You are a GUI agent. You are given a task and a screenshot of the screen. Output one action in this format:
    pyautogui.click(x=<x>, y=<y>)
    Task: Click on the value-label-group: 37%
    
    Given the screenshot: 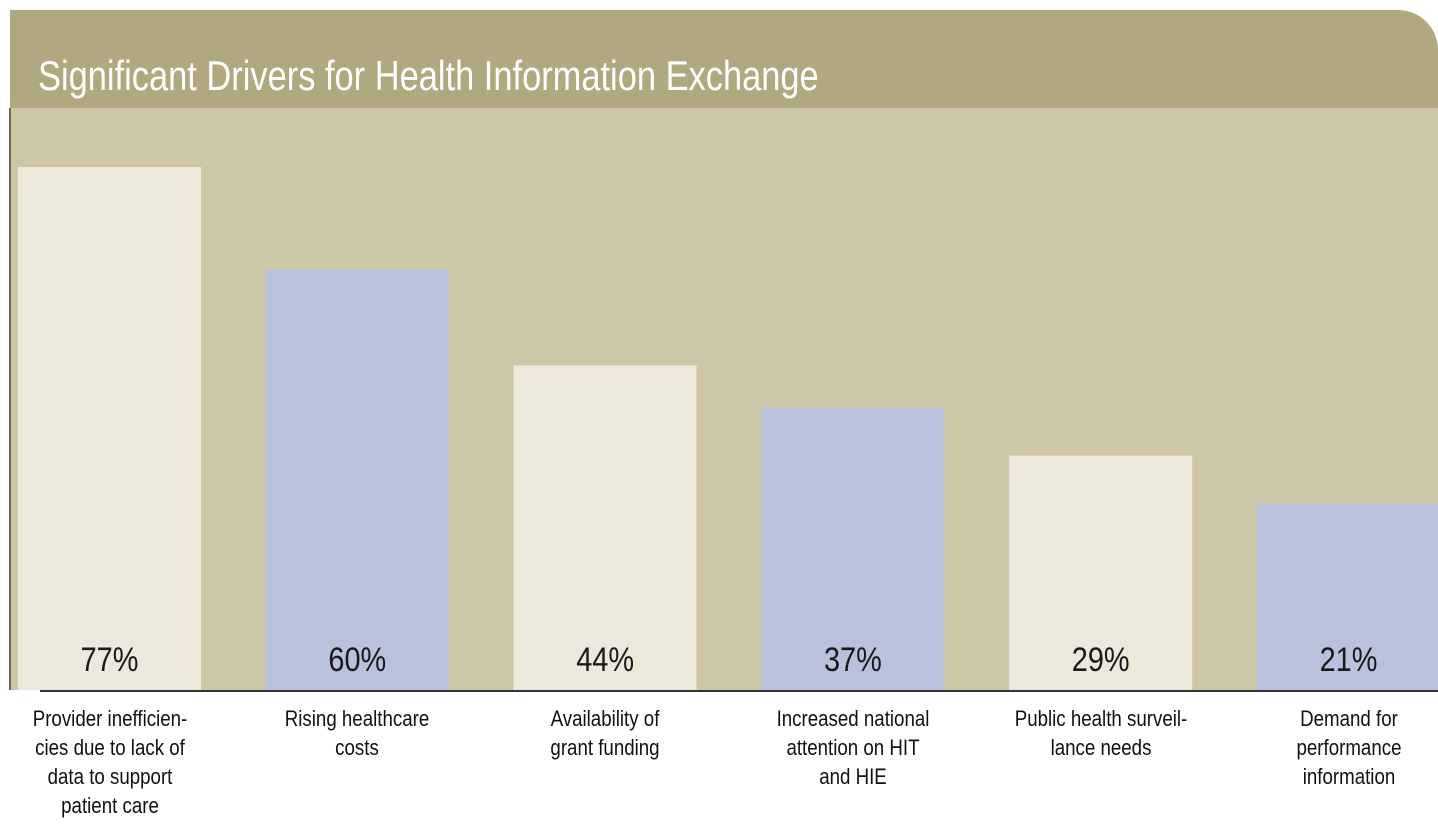 What is the action you would take?
    pyautogui.click(x=853, y=659)
    